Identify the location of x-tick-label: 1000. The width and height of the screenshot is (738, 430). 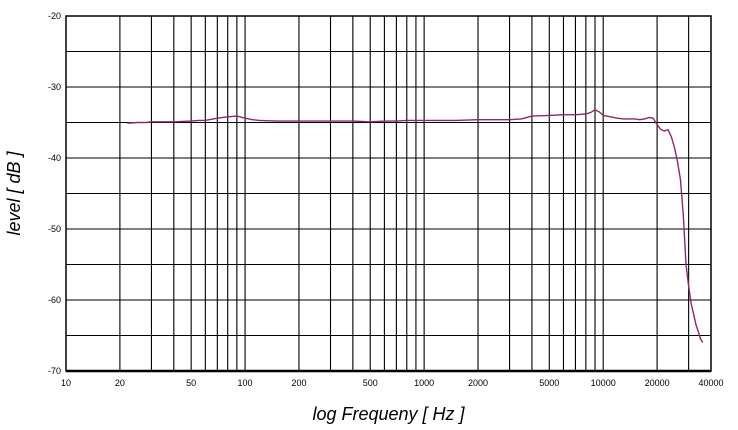
(424, 383).